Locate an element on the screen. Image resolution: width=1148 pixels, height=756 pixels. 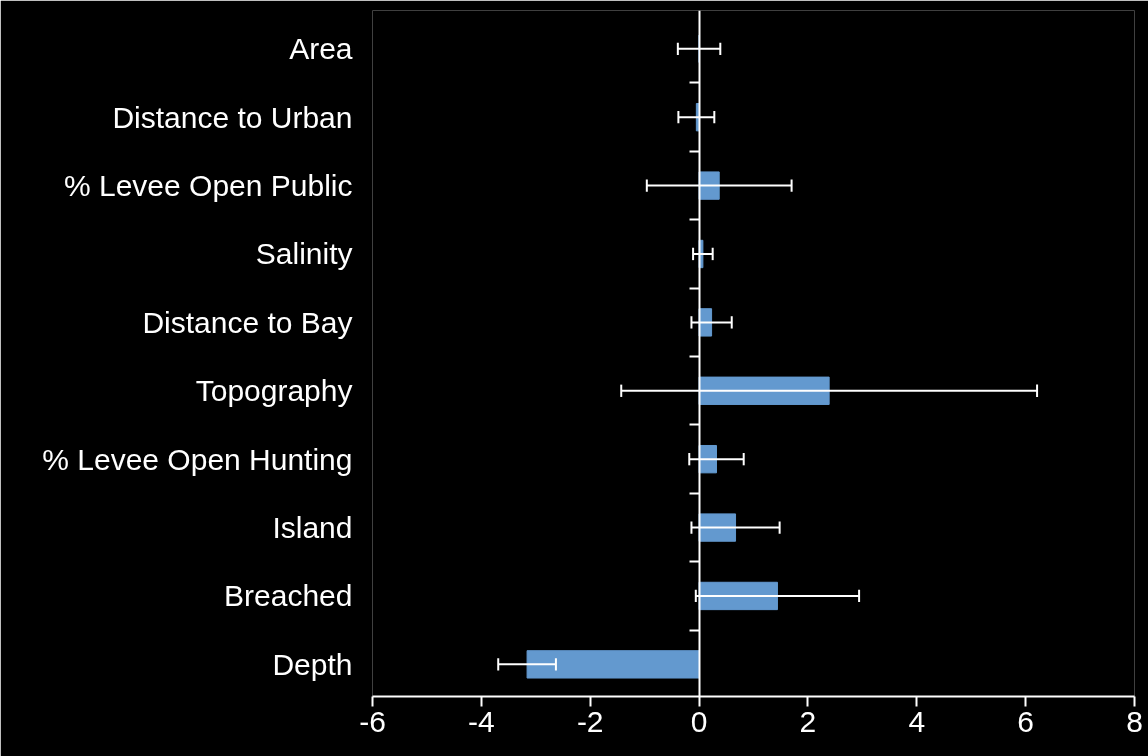
x-tick-label: 2 is located at coordinates (808, 721).